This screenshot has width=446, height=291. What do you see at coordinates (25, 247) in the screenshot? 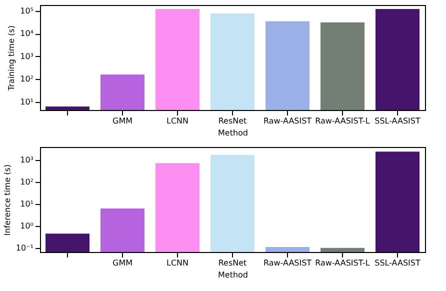
I see `y-tick-label: 10⁻¹` at bounding box center [25, 247].